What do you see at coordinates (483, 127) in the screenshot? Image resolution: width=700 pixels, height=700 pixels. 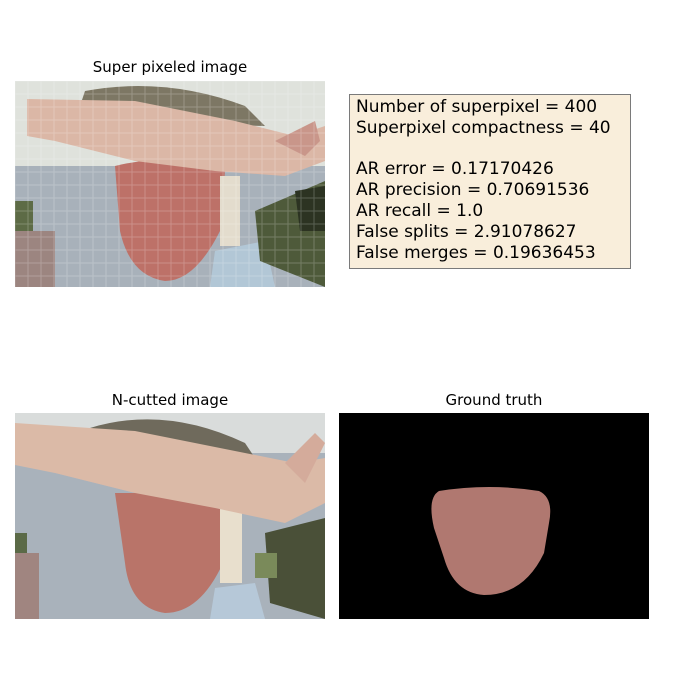 I see `stat-compactness: Superpixel compactness = 40` at bounding box center [483, 127].